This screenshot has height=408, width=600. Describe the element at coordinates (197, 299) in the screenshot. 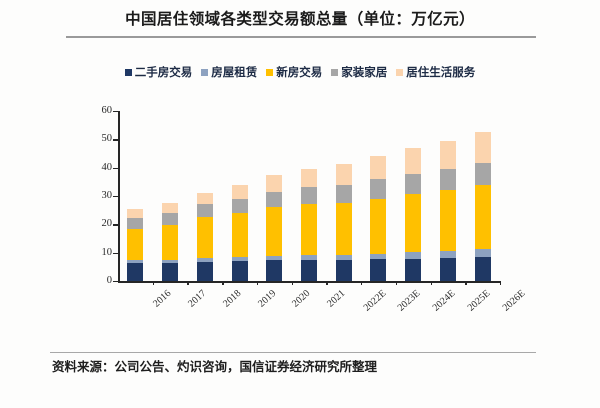

I see `x-axis-tick-label: 2017` at that location.